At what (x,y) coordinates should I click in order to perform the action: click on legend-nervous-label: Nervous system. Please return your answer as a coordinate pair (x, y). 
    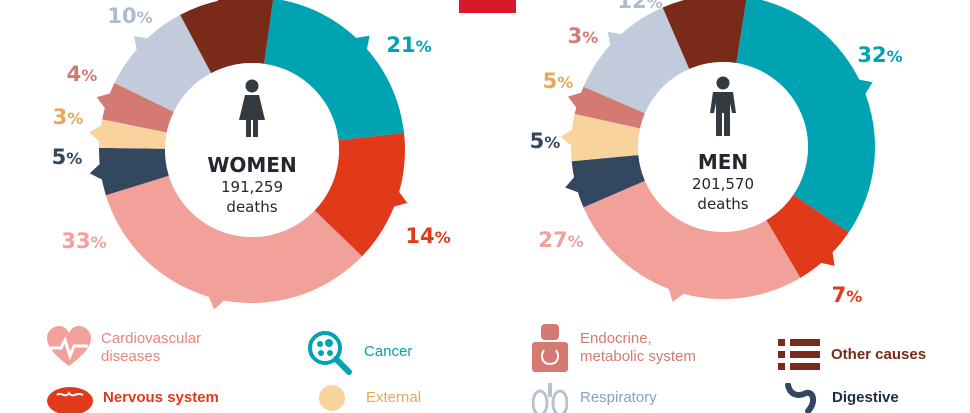
    Looking at the image, I should click on (161, 397).